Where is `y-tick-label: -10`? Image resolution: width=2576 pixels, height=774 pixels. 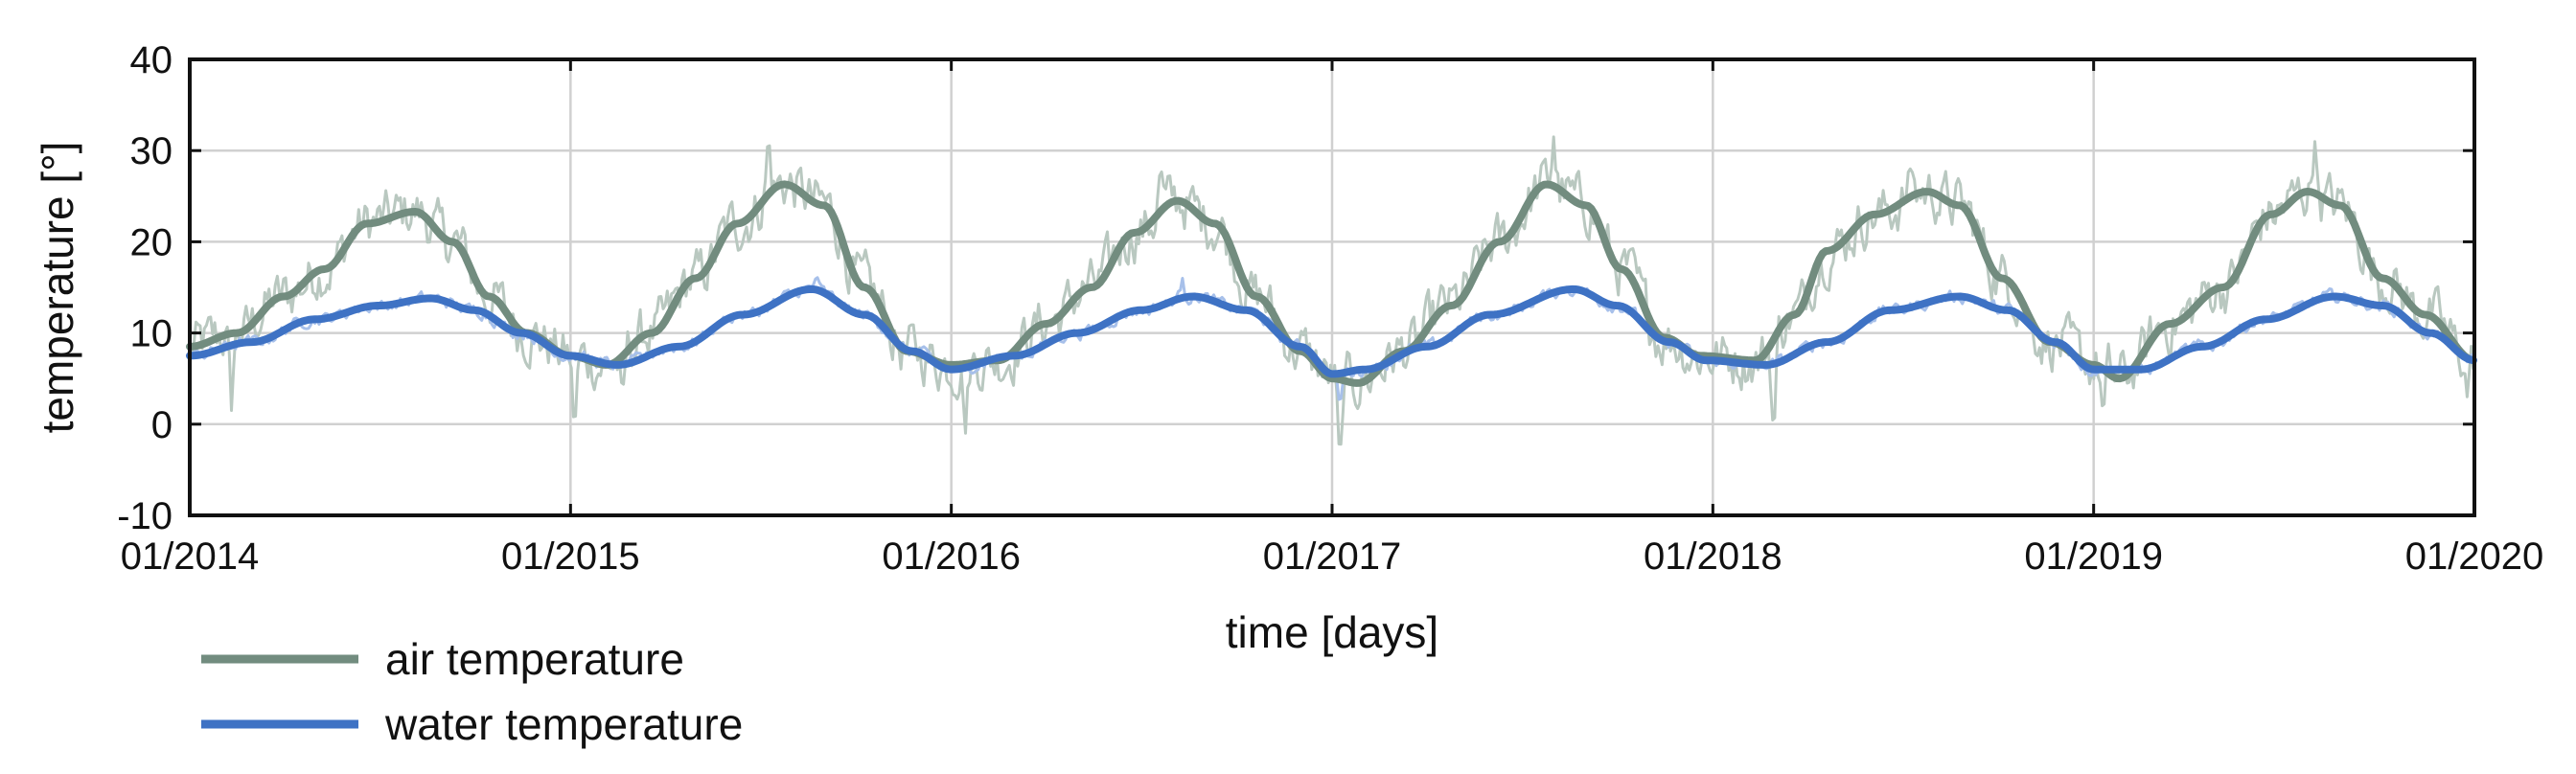
y-tick-label: -10 is located at coordinates (144, 516).